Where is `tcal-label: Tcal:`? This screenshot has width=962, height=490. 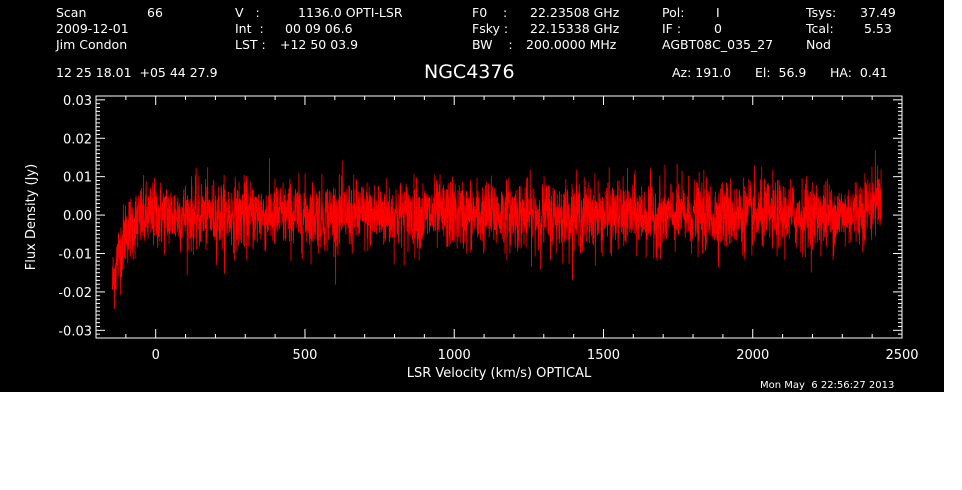 tcal-label: Tcal: is located at coordinates (820, 28).